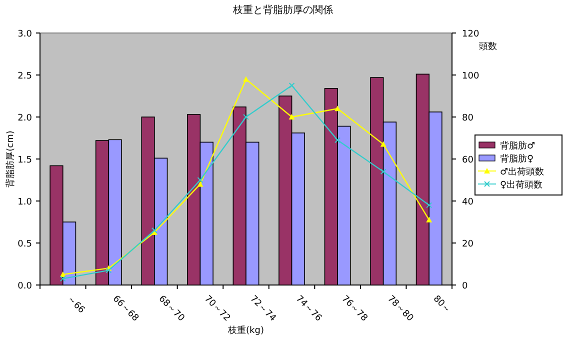 Image resolution: width=566 pixels, height=342 pixels. Describe the element at coordinates (468, 203) in the screenshot. I see `y2-tick-label: 40` at that location.